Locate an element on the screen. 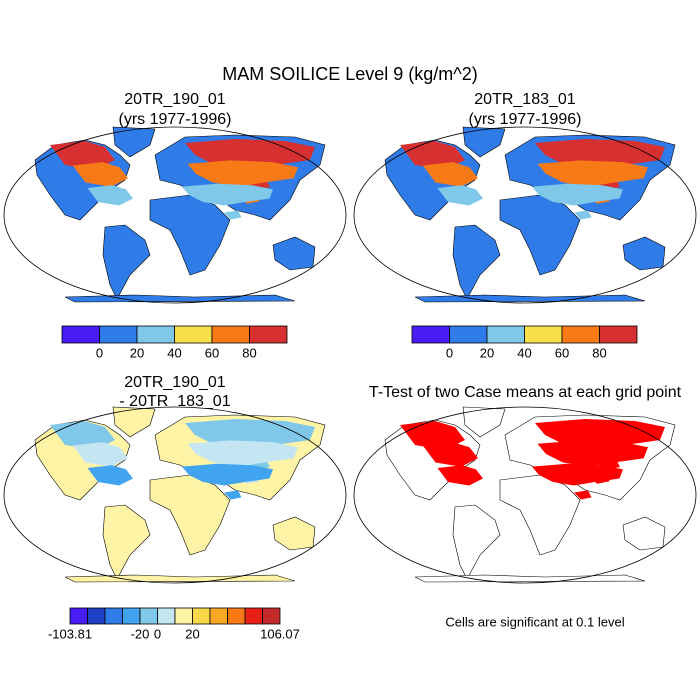 The width and height of the screenshot is (700, 700). panel-title: - 20TR_183_01 is located at coordinates (174, 401).